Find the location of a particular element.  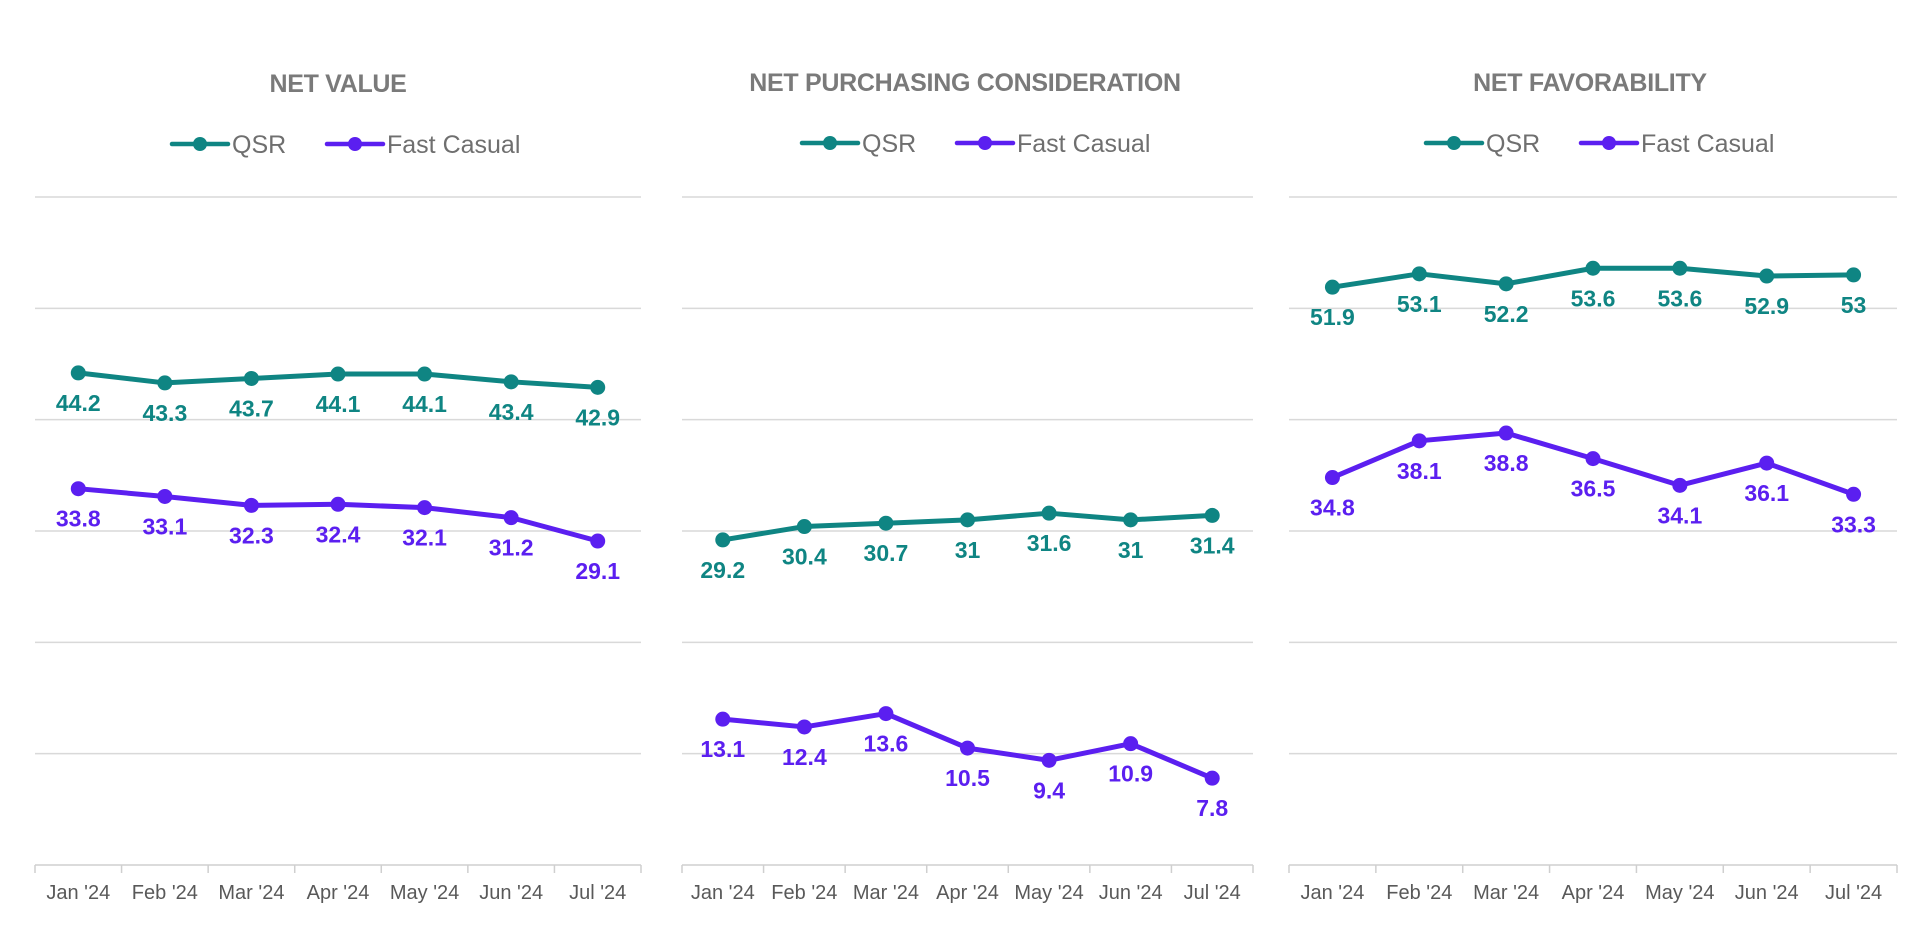

data-label: 32.4 is located at coordinates (338, 534).